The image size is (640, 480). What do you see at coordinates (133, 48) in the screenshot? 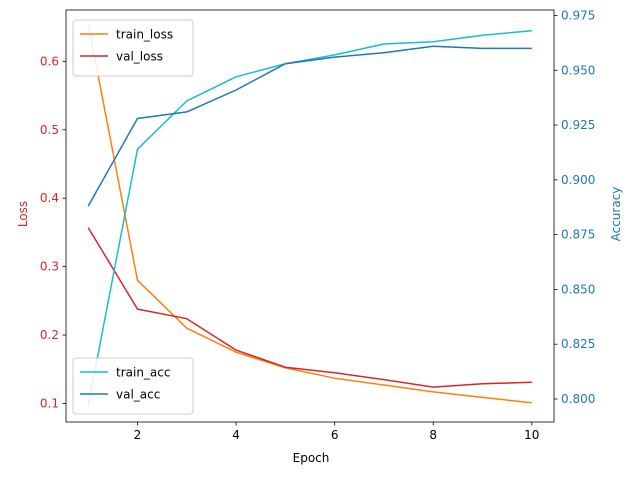
I see `legend-loss: train_loss val_loss` at bounding box center [133, 48].